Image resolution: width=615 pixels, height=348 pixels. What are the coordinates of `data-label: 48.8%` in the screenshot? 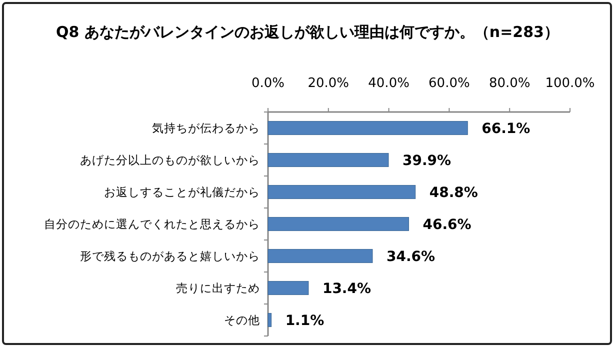 It's located at (453, 193).